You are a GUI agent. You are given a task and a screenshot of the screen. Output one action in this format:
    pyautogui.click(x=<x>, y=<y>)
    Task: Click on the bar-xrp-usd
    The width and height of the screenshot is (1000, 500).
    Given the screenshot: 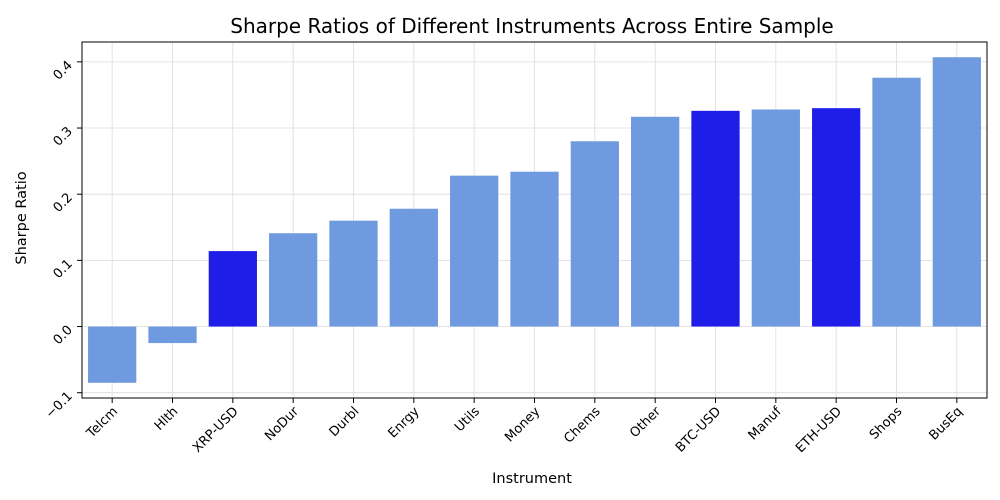 What is the action you would take?
    pyautogui.click(x=232, y=289)
    